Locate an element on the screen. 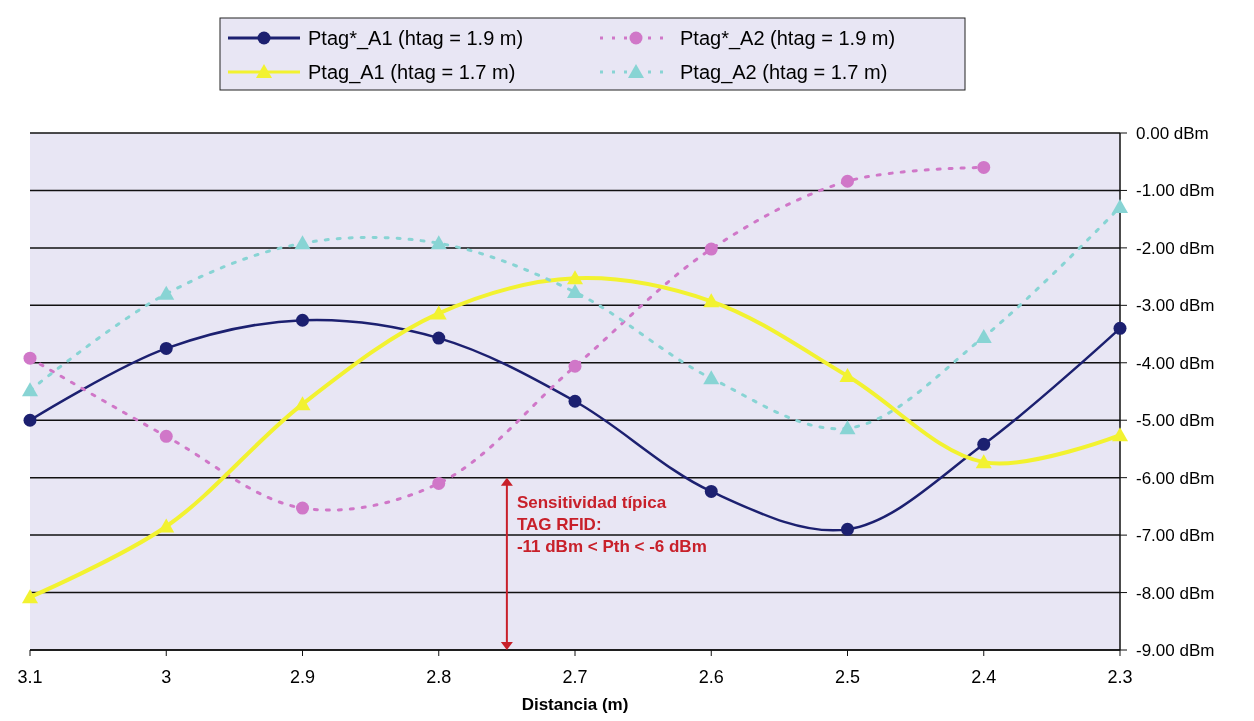 Image resolution: width=1254 pixels, height=721 pixels. y-tick-label: -6.00 dBm is located at coordinates (1175, 478).